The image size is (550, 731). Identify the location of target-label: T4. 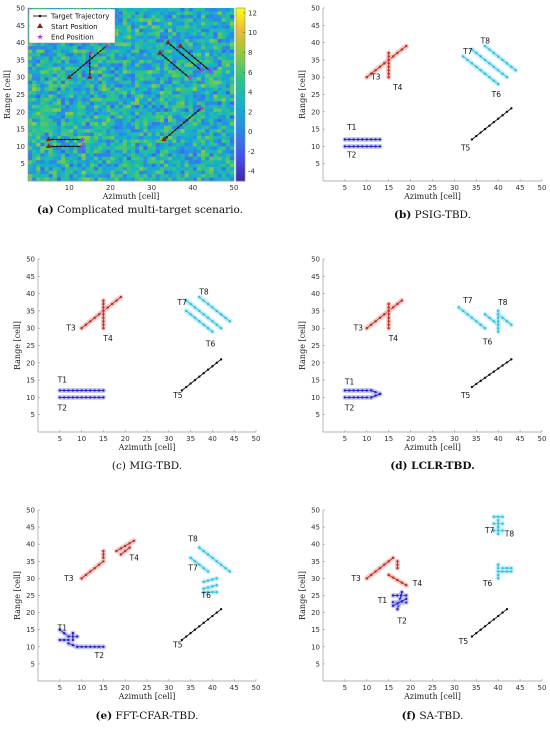
(107, 338).